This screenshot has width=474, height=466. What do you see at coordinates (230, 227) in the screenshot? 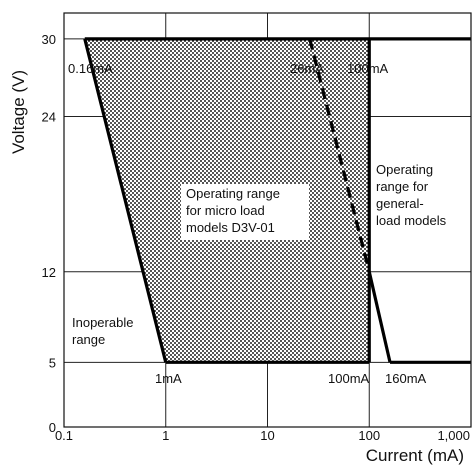
I see `region-label-micro-line-3: models D3V-01` at bounding box center [230, 227].